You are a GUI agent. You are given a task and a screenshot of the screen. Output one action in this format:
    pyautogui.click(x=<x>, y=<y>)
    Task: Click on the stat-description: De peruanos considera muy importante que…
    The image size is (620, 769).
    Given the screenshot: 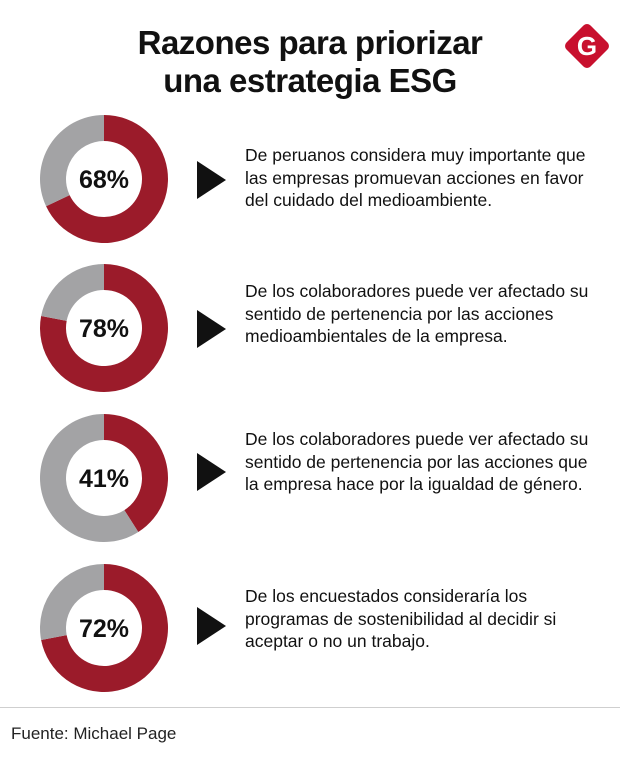 What is the action you would take?
    pyautogui.click(x=415, y=177)
    